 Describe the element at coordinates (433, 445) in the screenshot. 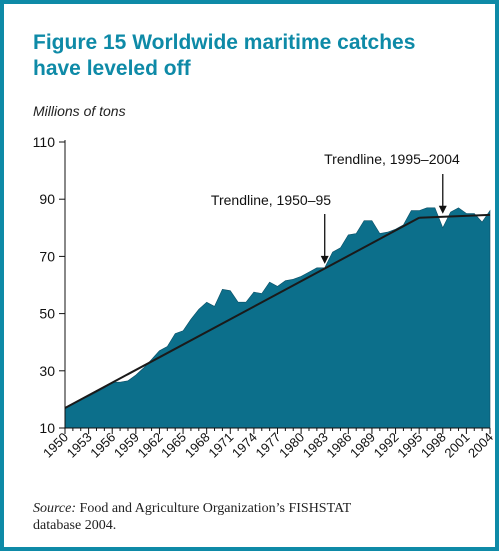

I see `x-tick-label: 1998` at that location.